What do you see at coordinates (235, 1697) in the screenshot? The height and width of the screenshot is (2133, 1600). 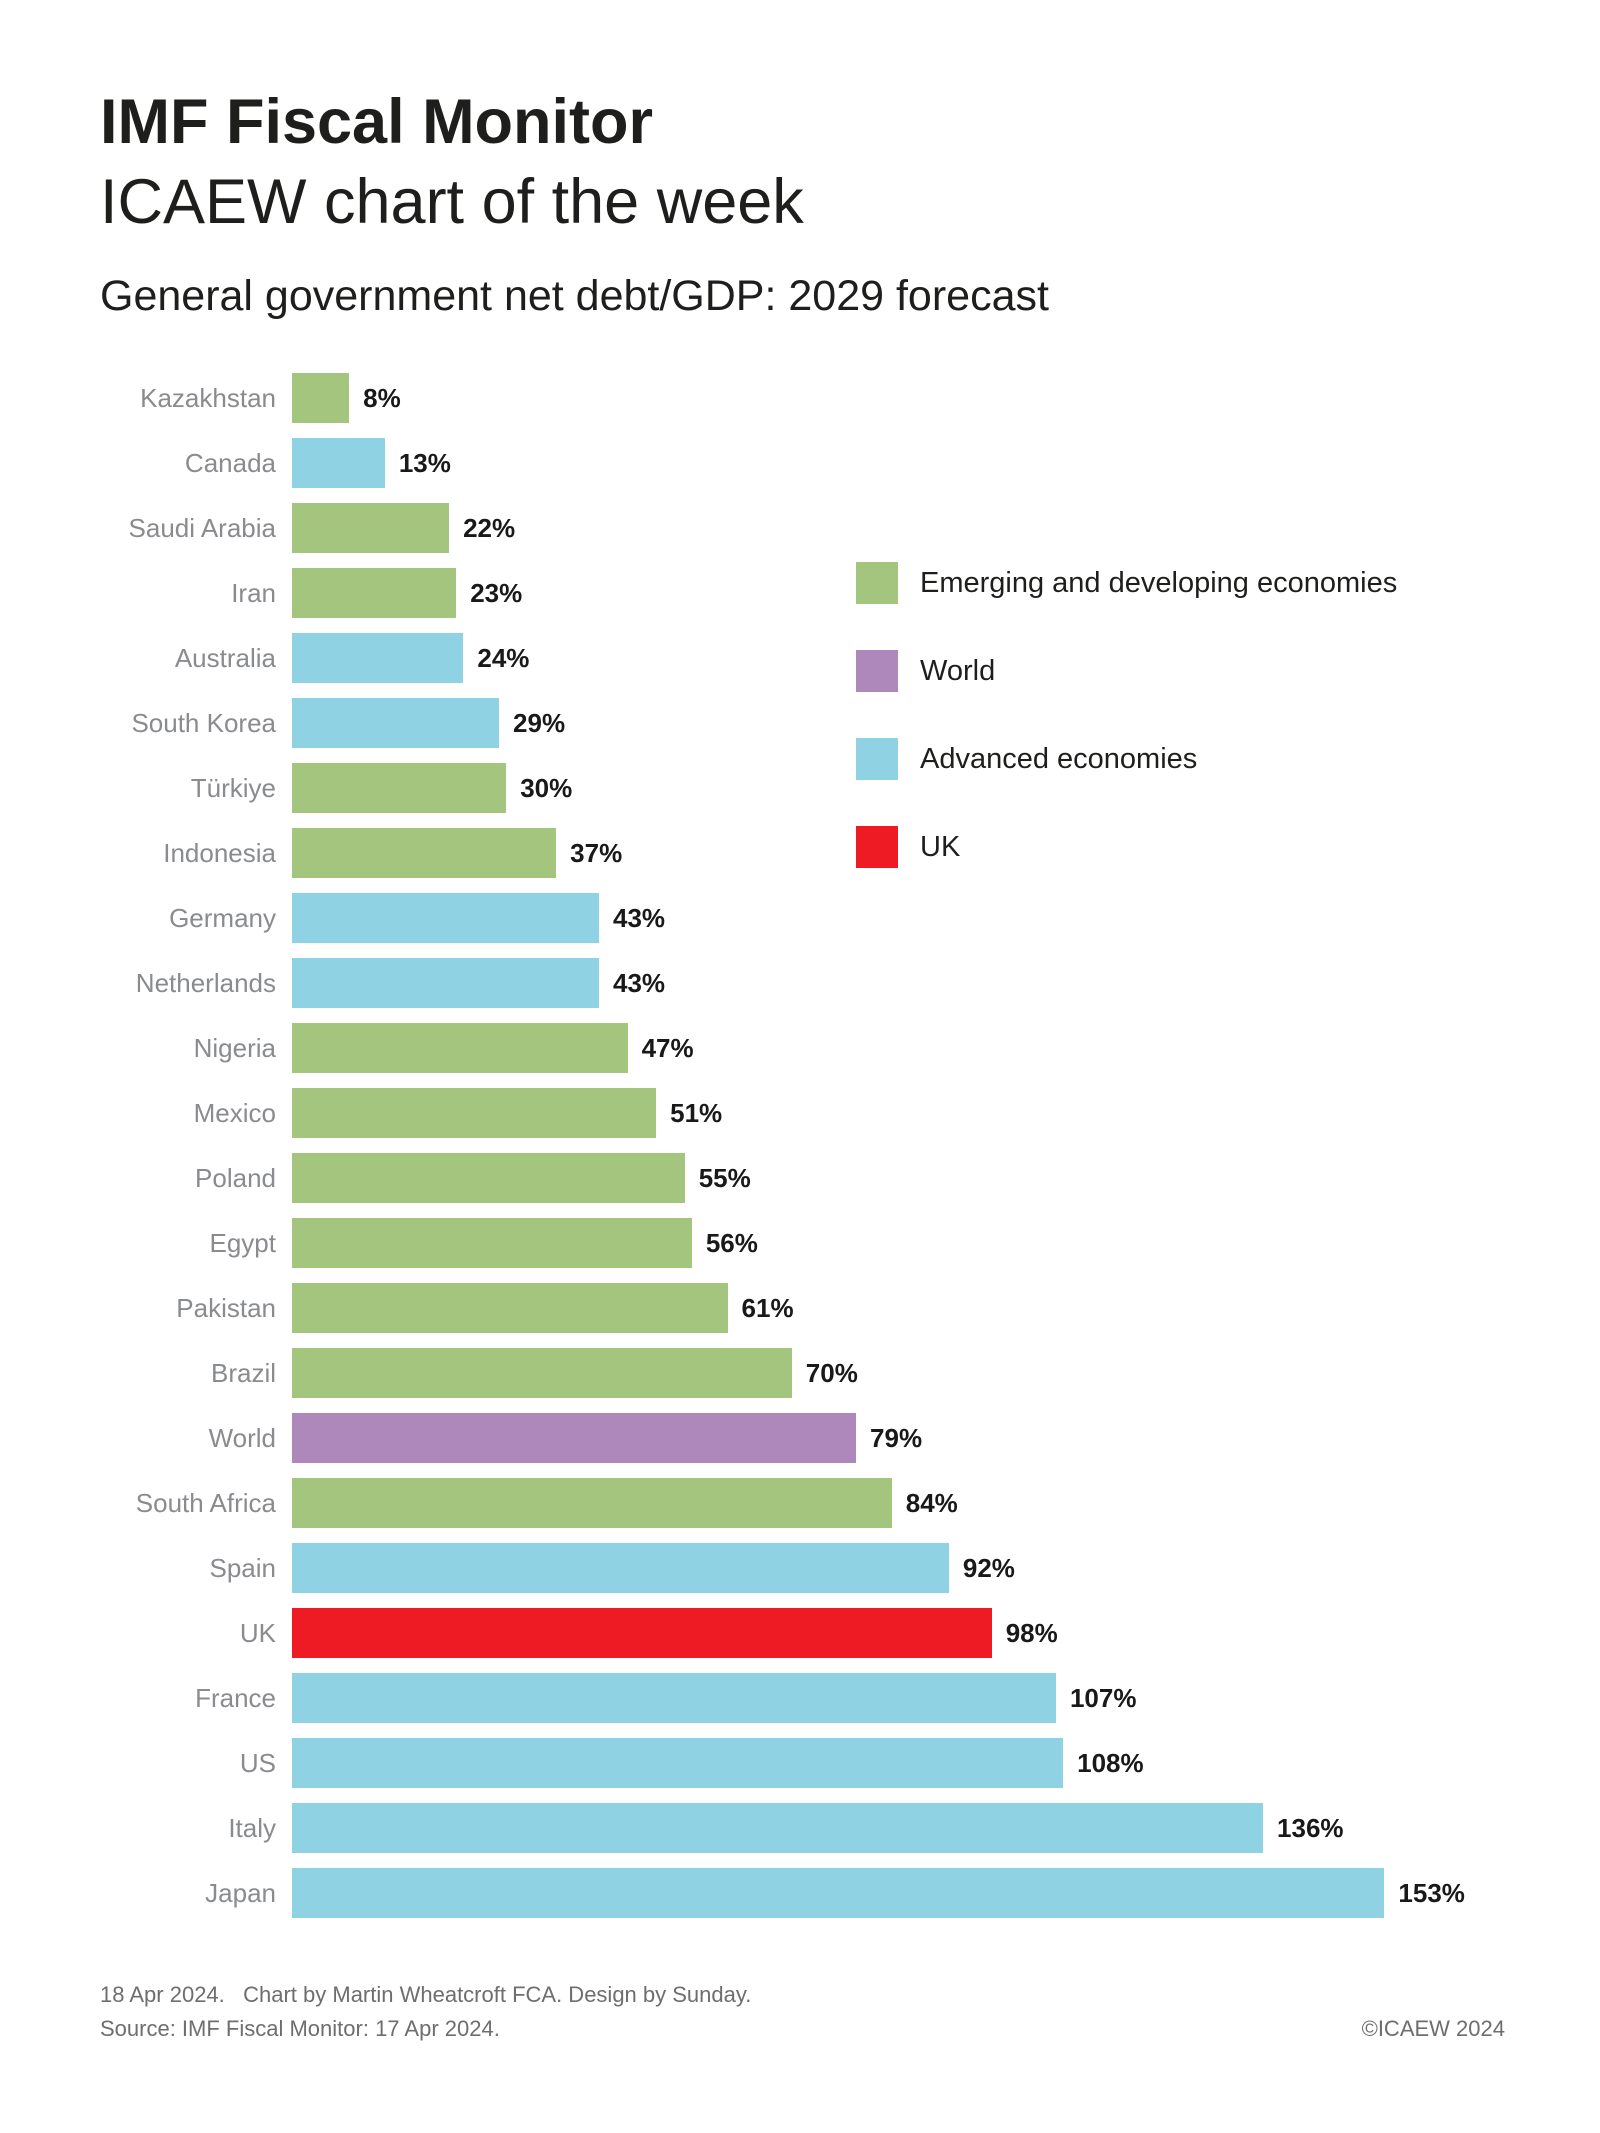 I see `category-label: France` at bounding box center [235, 1697].